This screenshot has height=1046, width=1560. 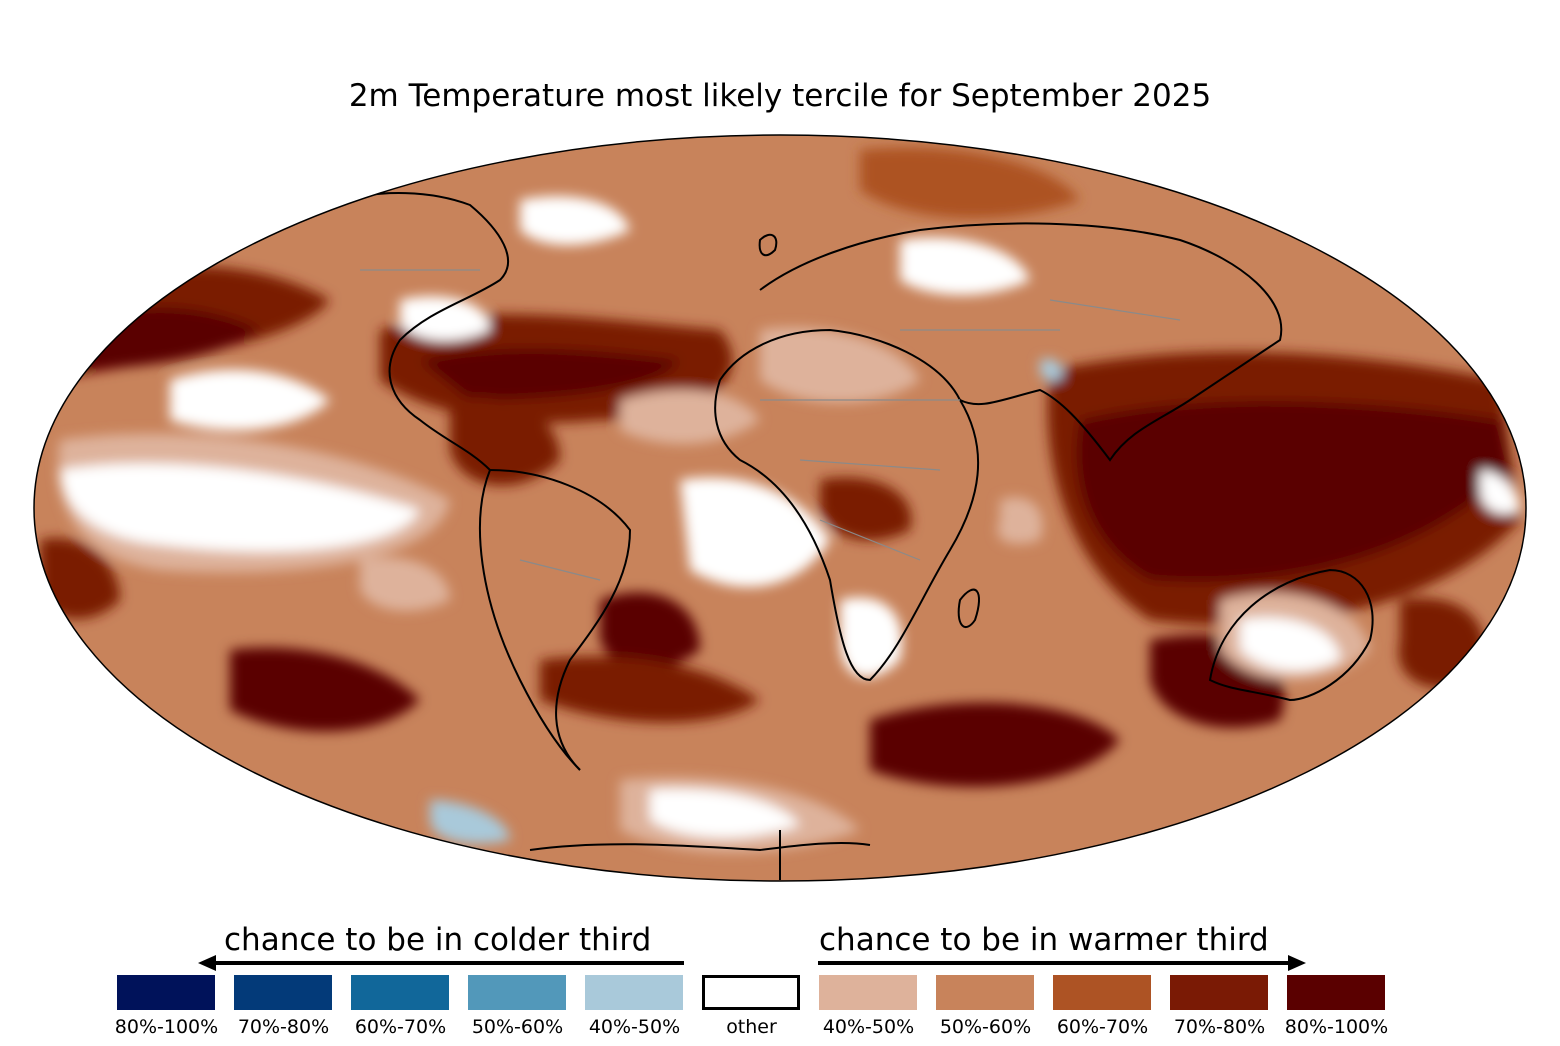 I want to click on colder-arrow-head, so click(x=207, y=963).